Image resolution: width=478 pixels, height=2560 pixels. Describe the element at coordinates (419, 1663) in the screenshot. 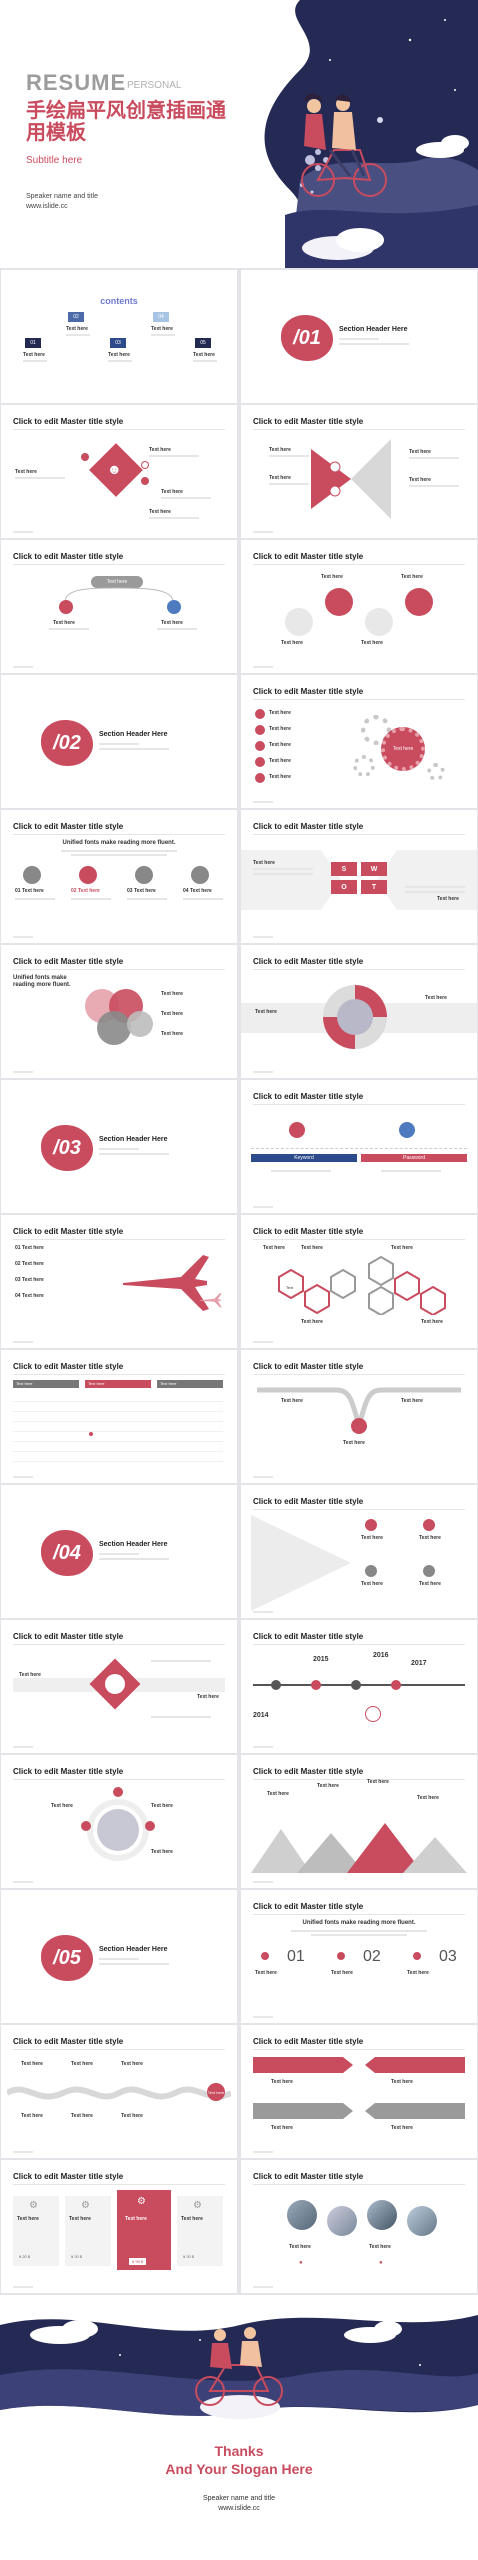

I see `year-2017: 2017` at that location.